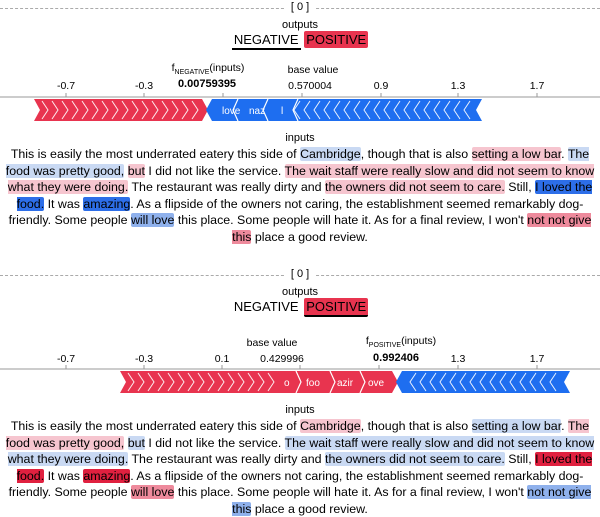 This screenshot has height=517, width=600. Describe the element at coordinates (222, 359) in the screenshot. I see `axis-tick: 0.1` at that location.